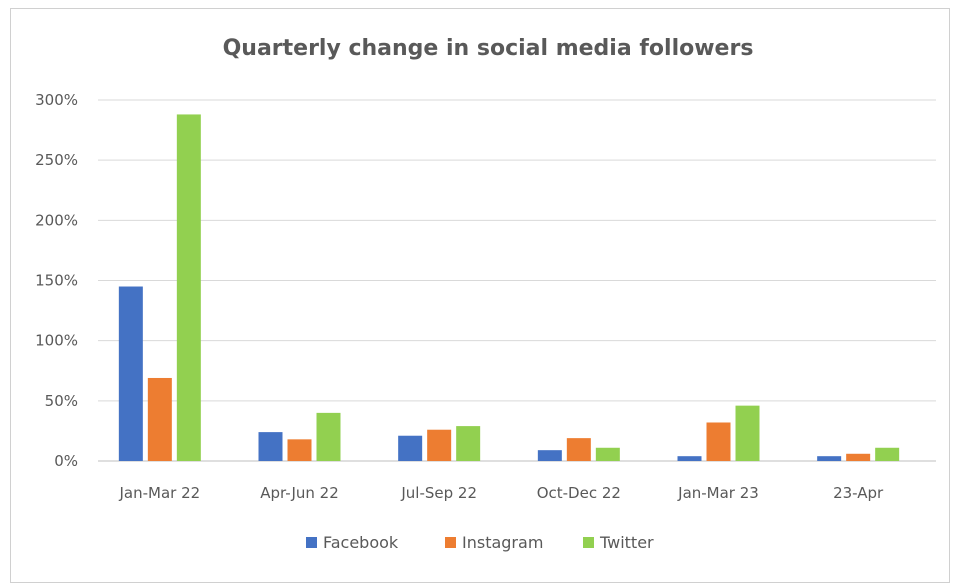 This screenshot has height=583, width=954. Describe the element at coordinates (718, 493) in the screenshot. I see `x-tick-label: Jan-Mar 23` at that location.